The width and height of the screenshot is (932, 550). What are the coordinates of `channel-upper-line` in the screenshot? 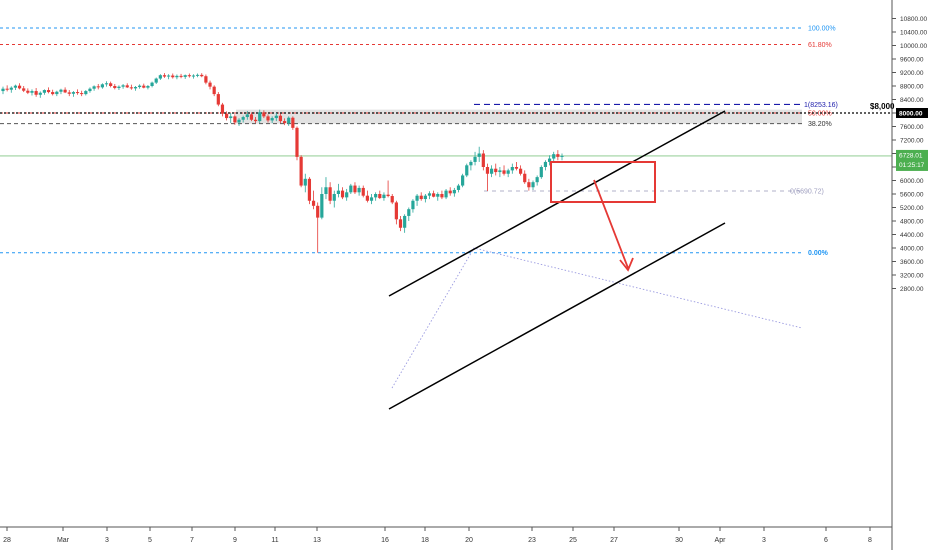 It's located at (557, 203).